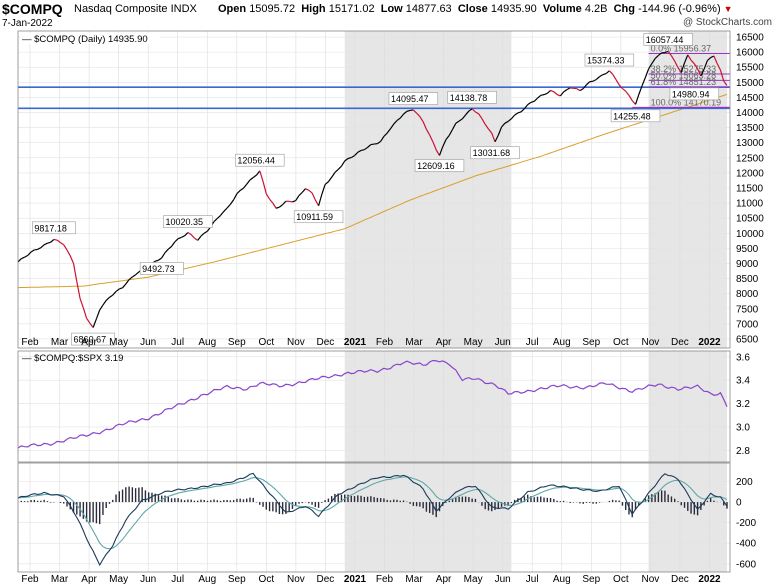 Image resolution: width=780 pixels, height=586 pixels. What do you see at coordinates (684, 69) in the screenshot?
I see `fib-level-label: 38.2% 15275.33` at bounding box center [684, 69].